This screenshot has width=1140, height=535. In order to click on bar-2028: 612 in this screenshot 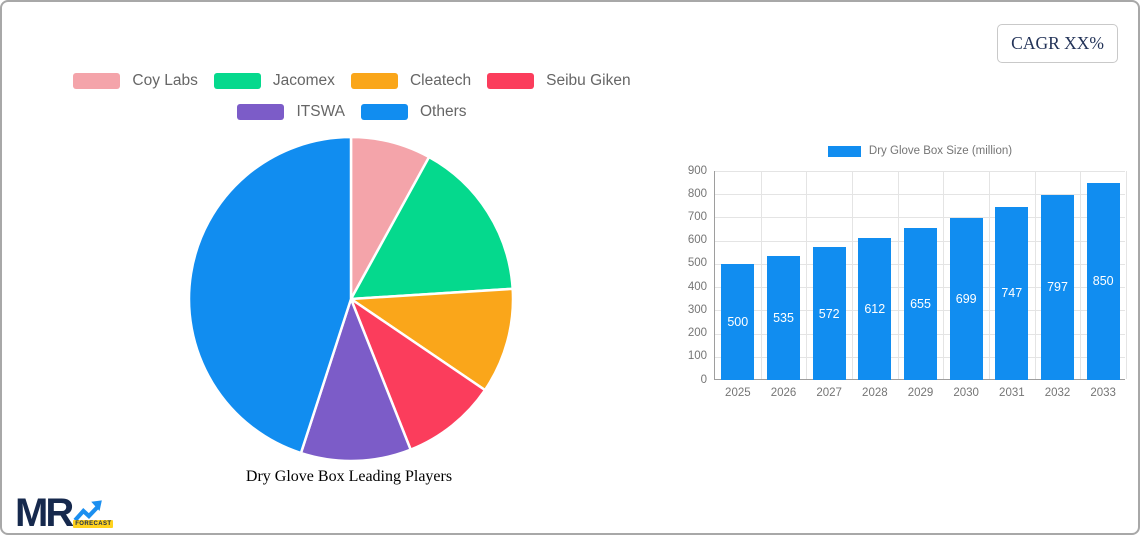, I will do `click(875, 308)`.